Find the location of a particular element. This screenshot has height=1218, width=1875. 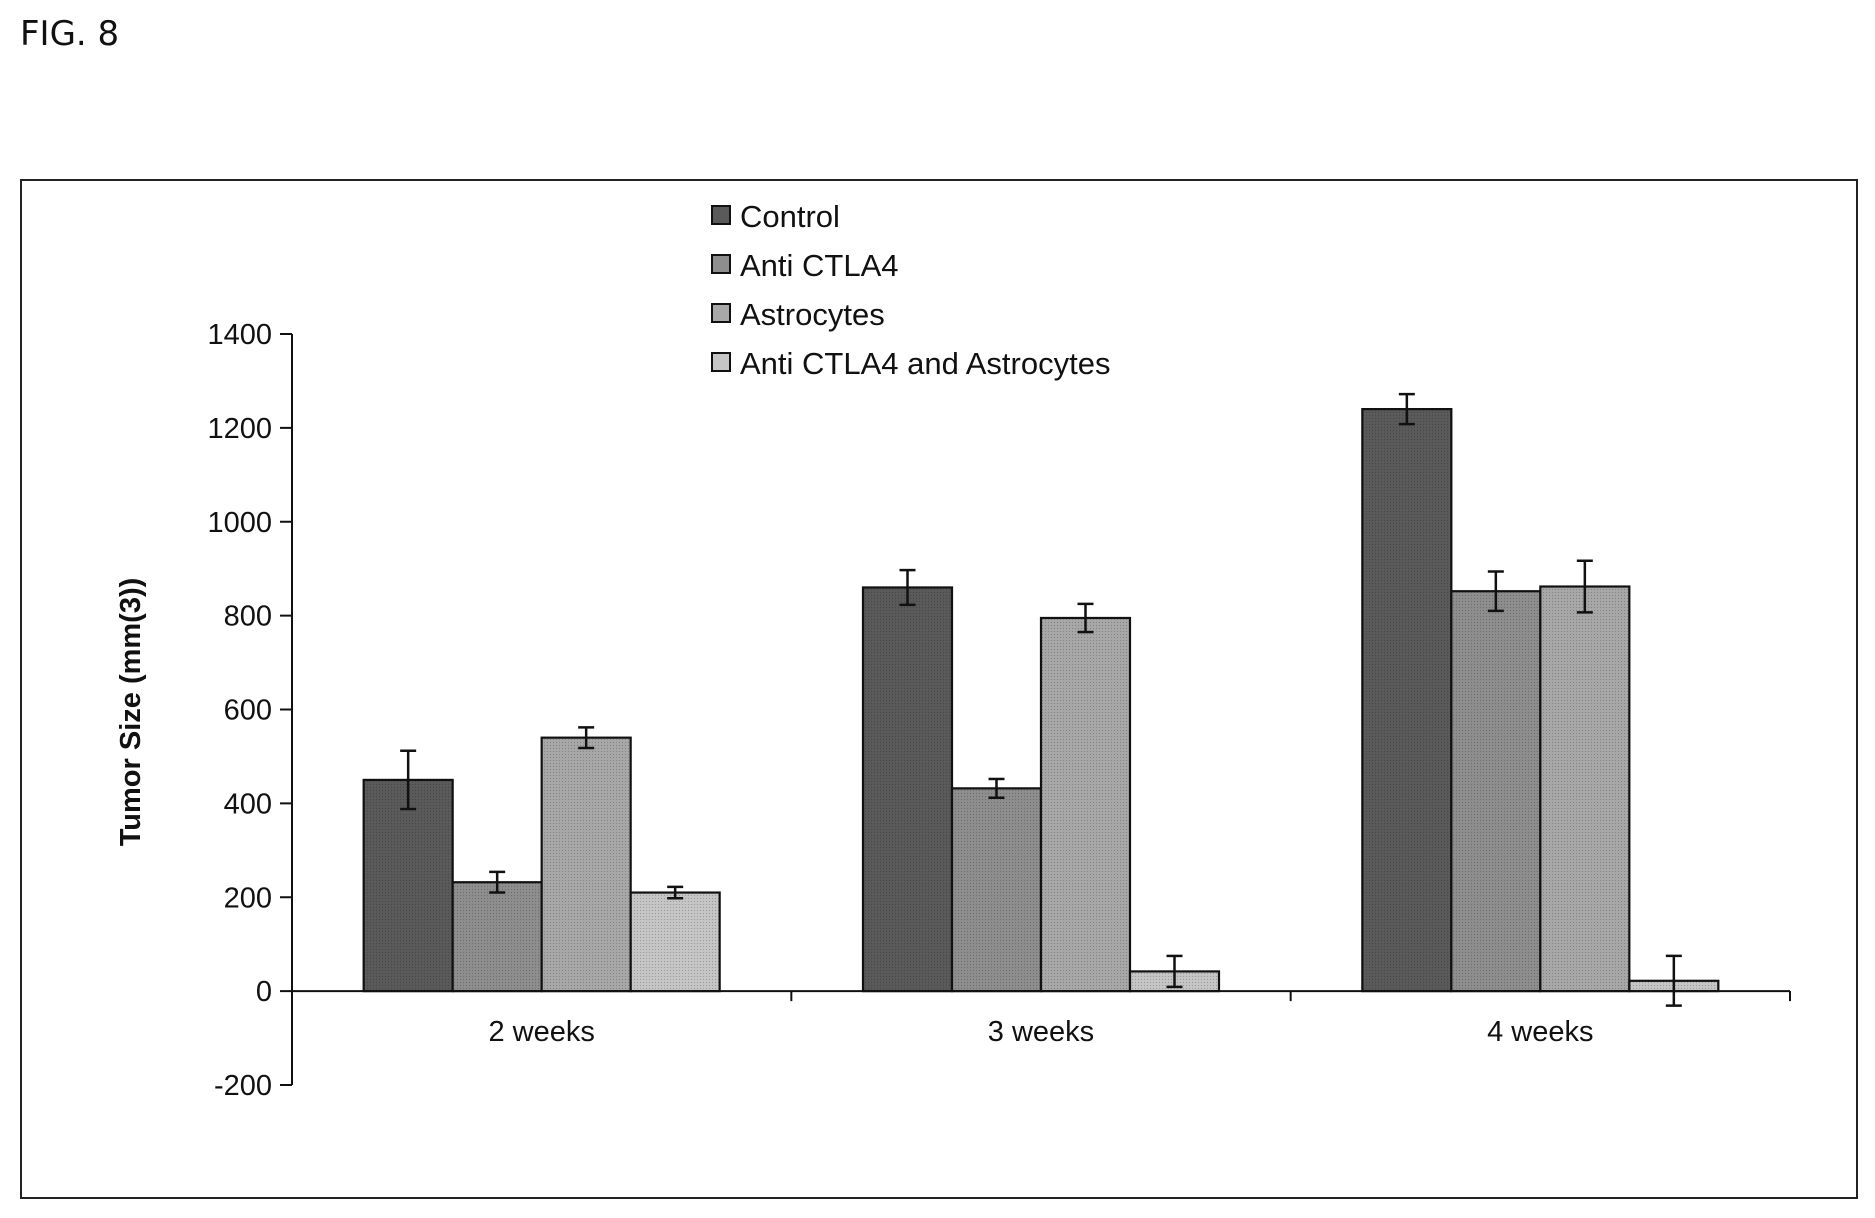

x-tick-label: 4 weeks is located at coordinates (1540, 1032).